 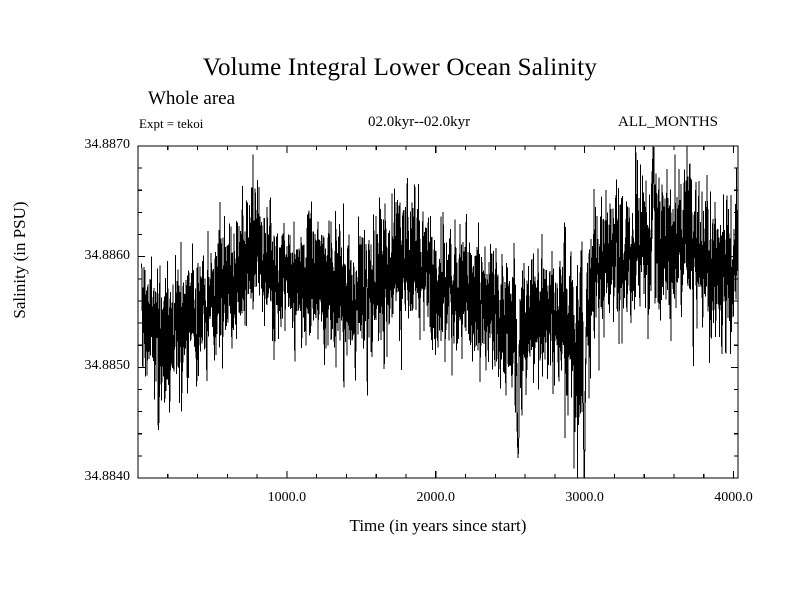 I want to click on page-title: Volume Integral Lower Ocean Salinity, so click(x=400, y=67).